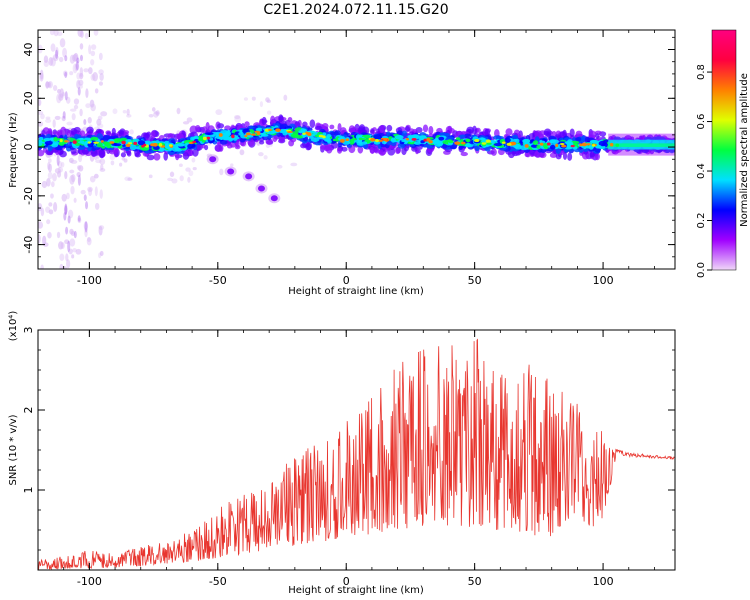 Image resolution: width=750 pixels, height=600 pixels. I want to click on colorbar-tick-label: 0.8, so click(701, 72).